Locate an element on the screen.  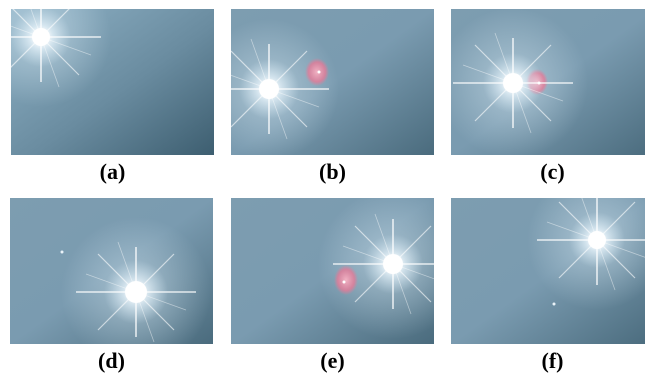
sun-image-c is located at coordinates (548, 82).